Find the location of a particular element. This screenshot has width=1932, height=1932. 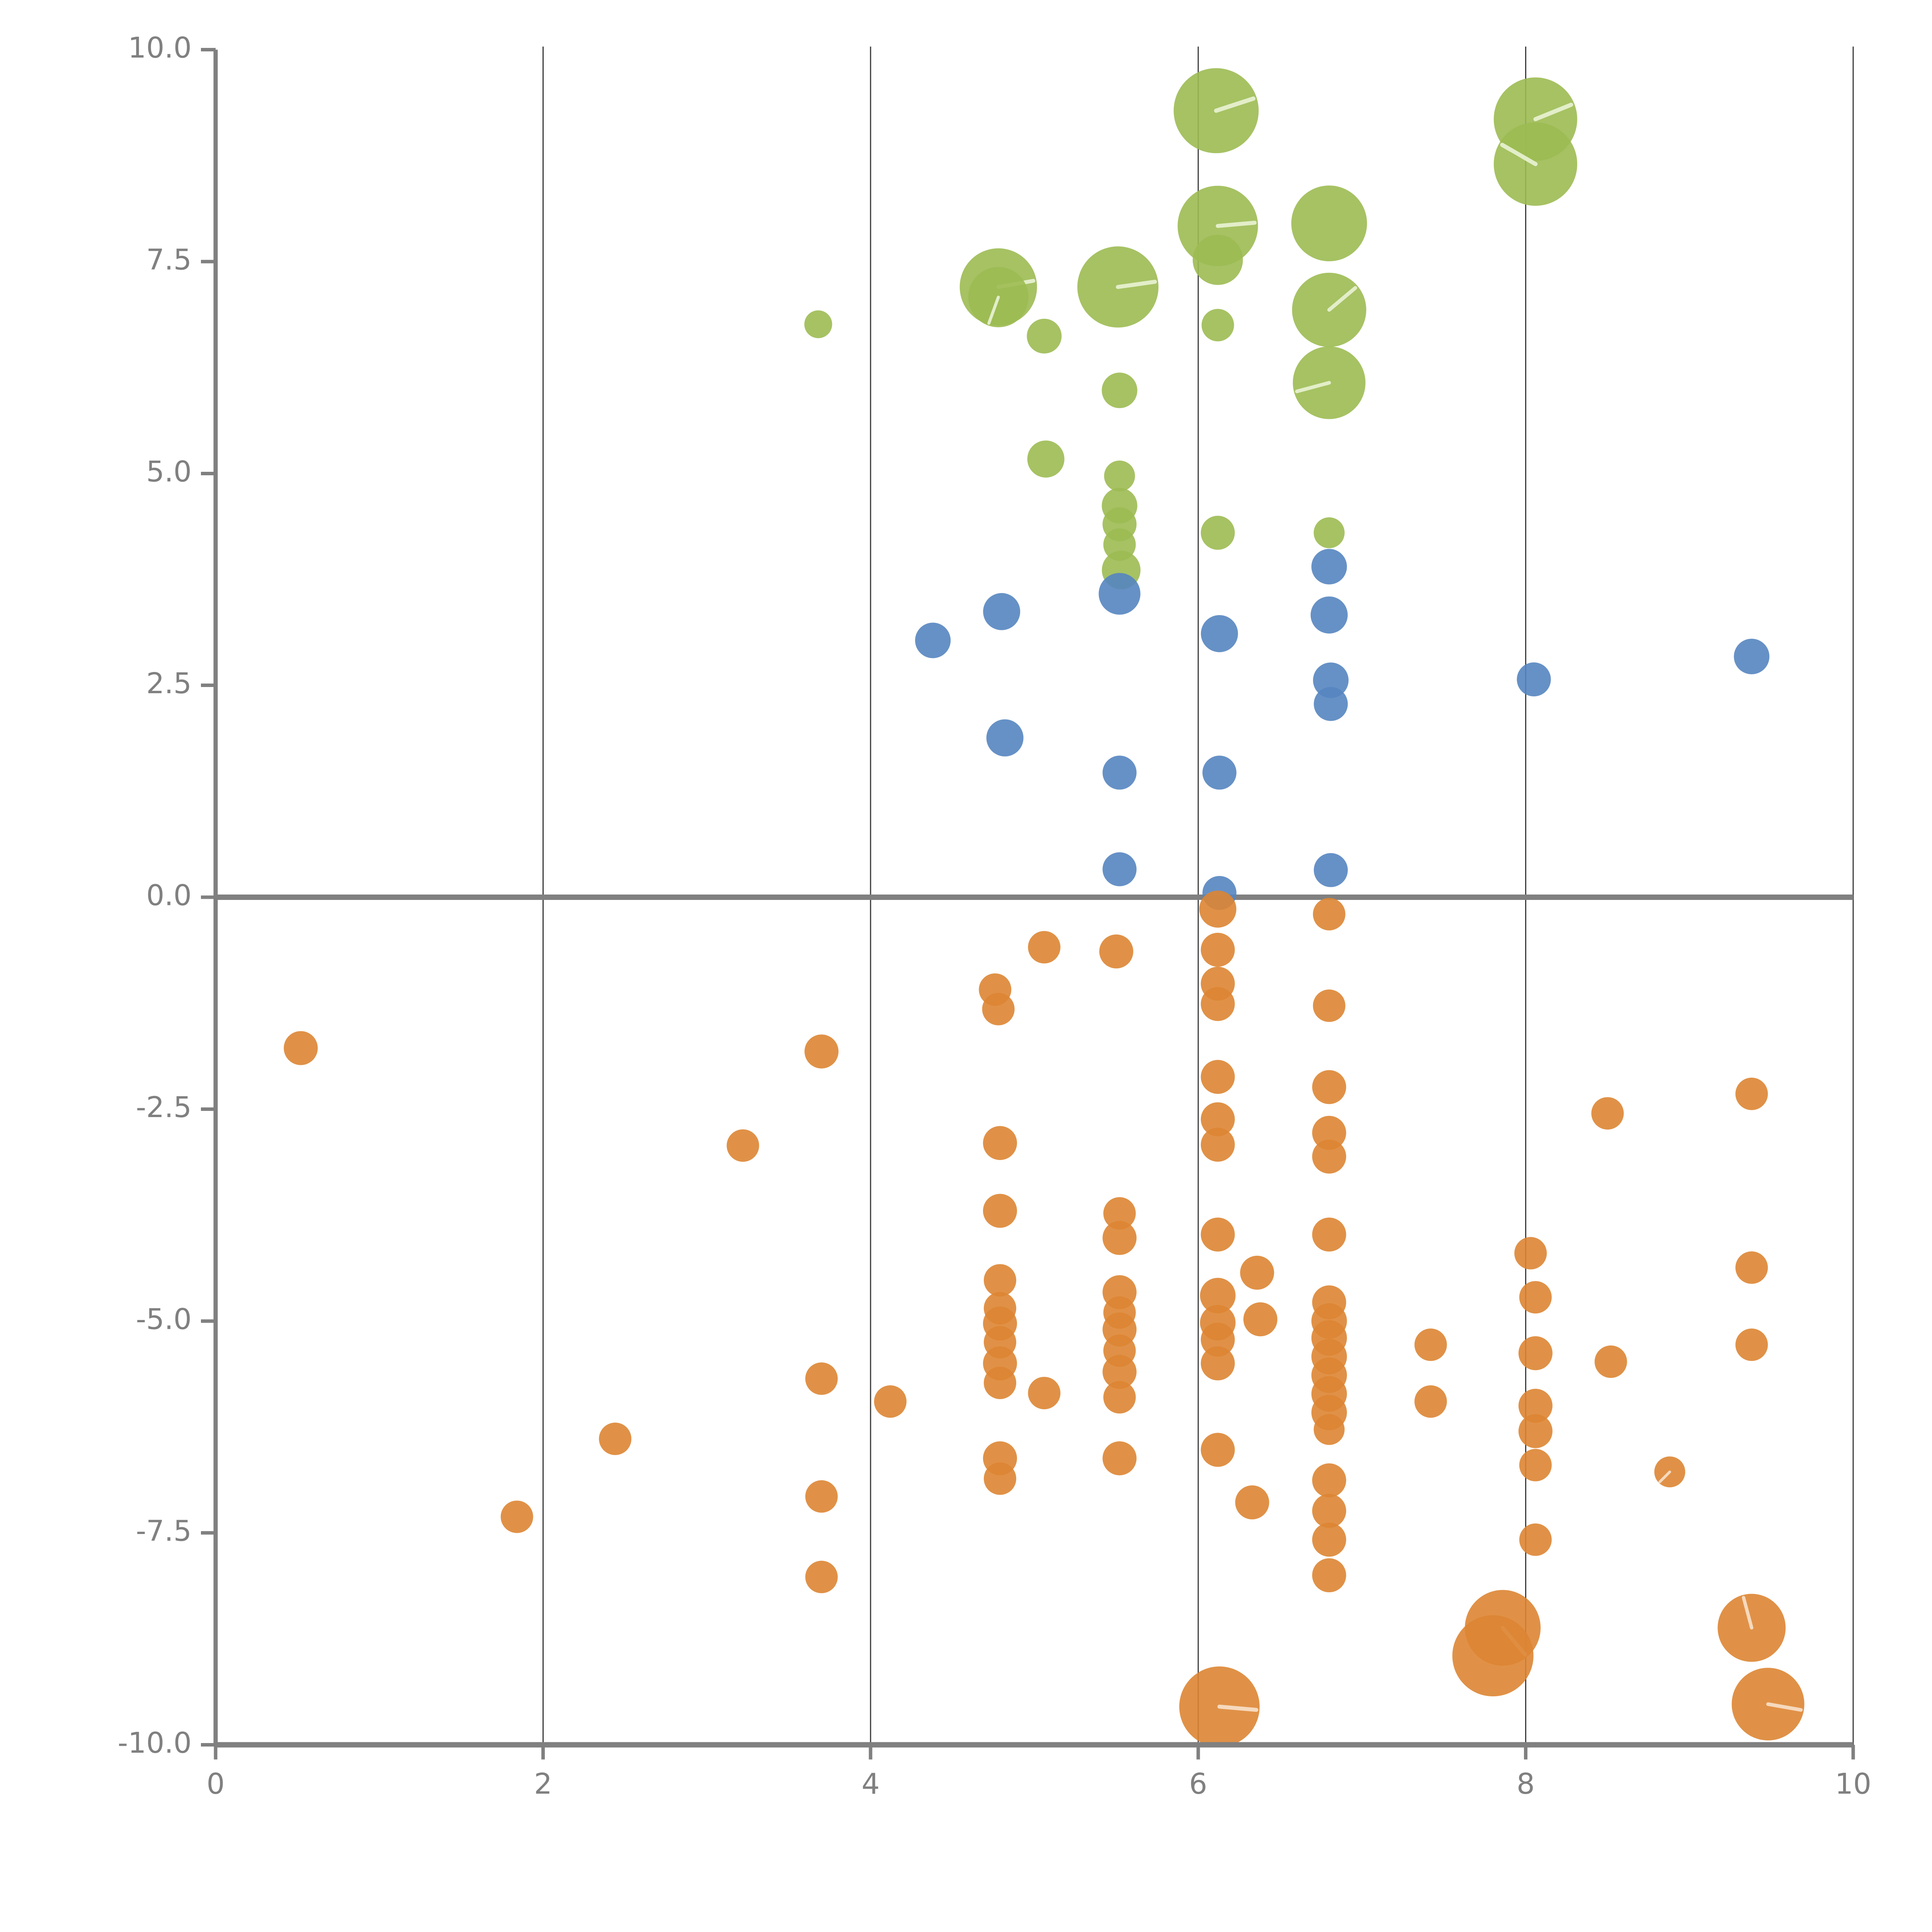

y-tick-label: 10.0 is located at coordinates (160, 48).